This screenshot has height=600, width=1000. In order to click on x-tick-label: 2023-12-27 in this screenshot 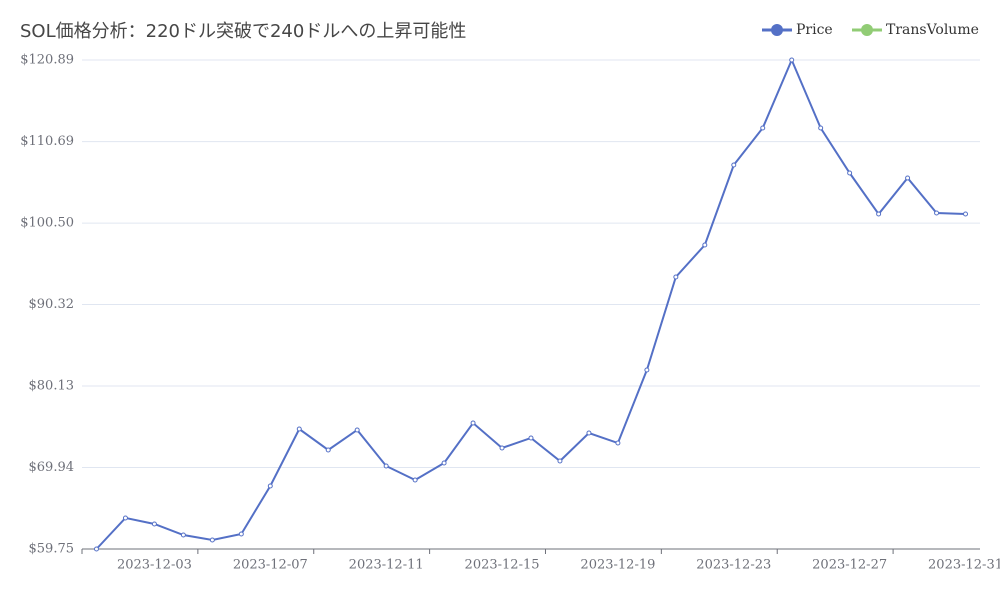, I will do `click(849, 565)`.